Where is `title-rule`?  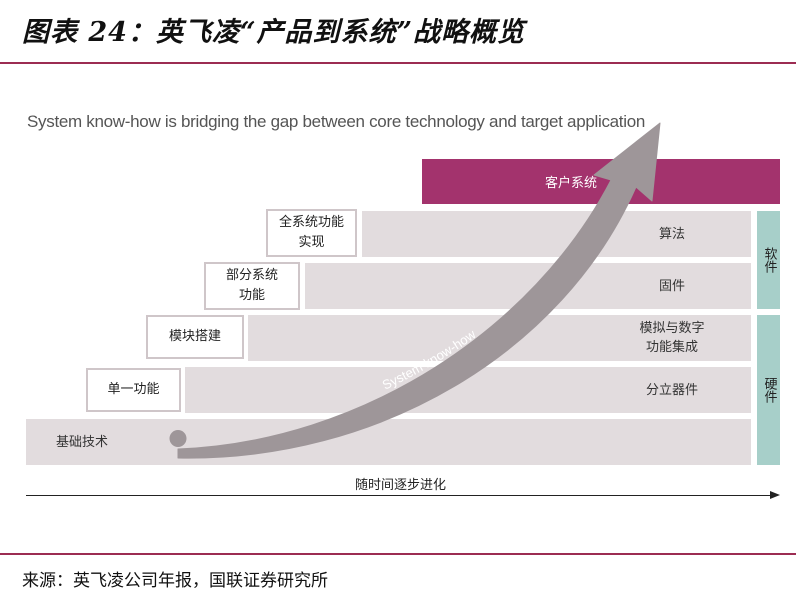
title-rule is located at coordinates (398, 63).